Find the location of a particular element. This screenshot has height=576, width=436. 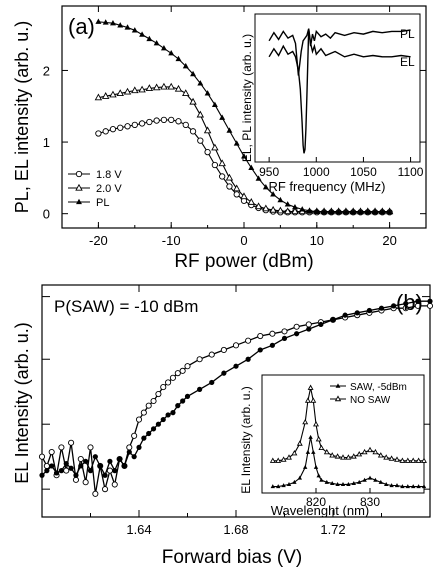

panel-b-y-label: EL Intensity (arb. u.) is located at coordinates (22, 402).